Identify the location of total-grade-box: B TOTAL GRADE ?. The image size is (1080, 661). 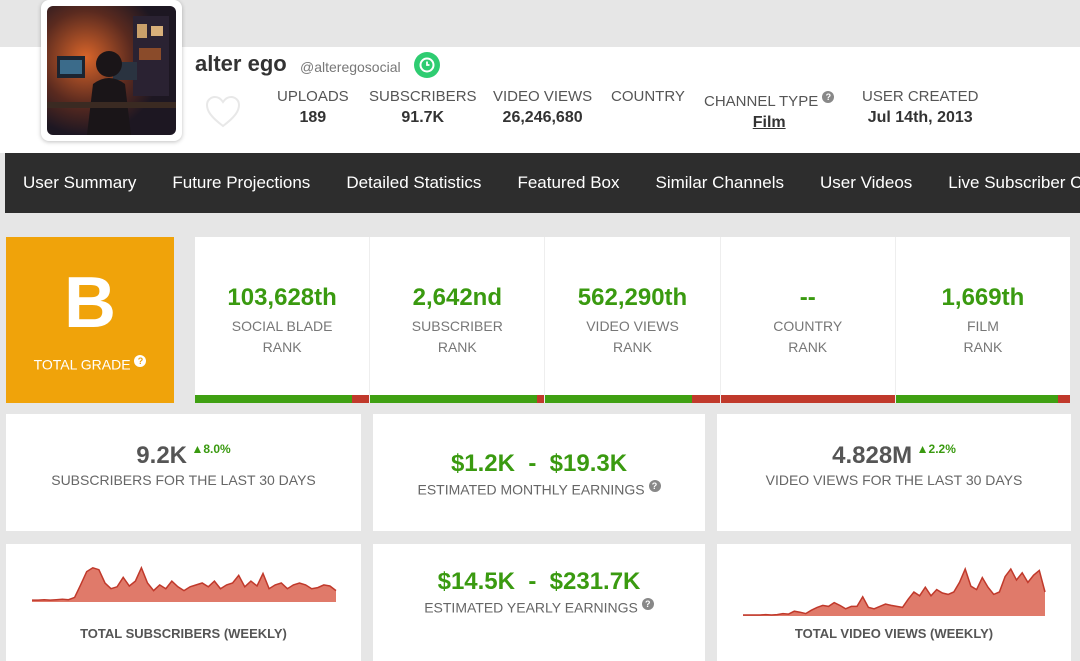
(90, 320).